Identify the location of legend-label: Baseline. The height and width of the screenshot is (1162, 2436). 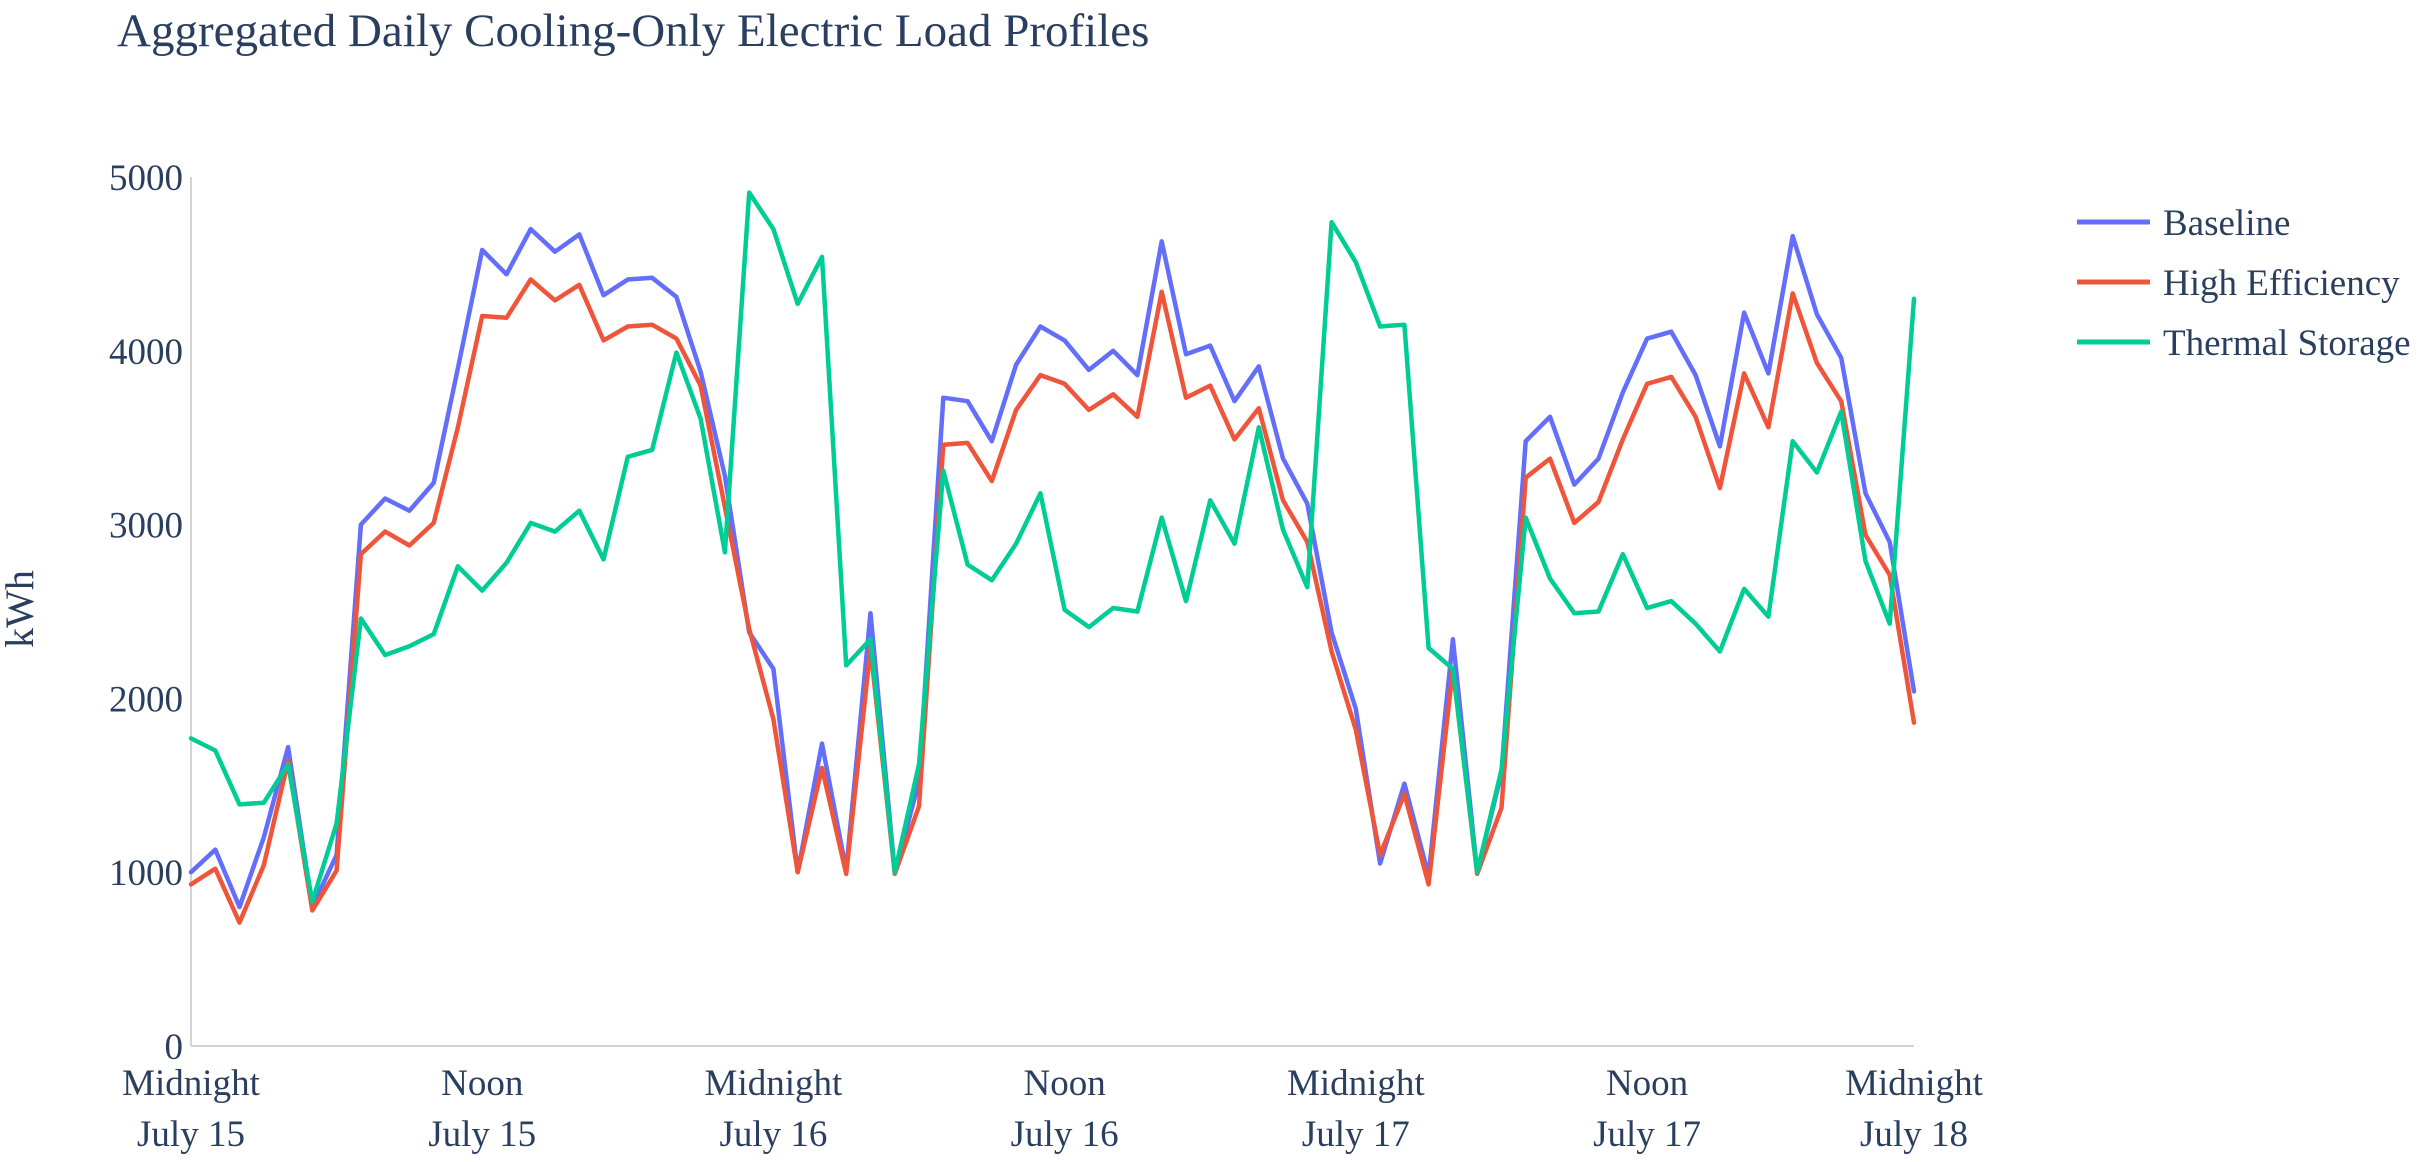
(2226, 223).